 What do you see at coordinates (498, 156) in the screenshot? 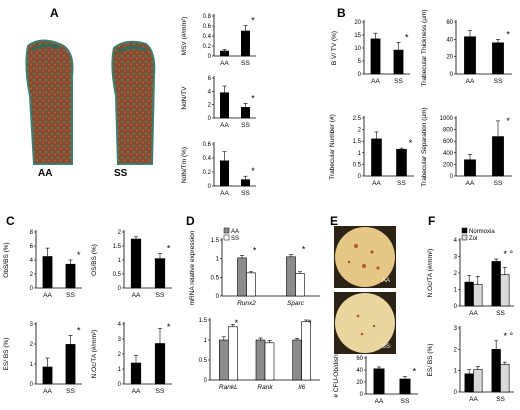
I see `chart-b4-bar-ss` at bounding box center [498, 156].